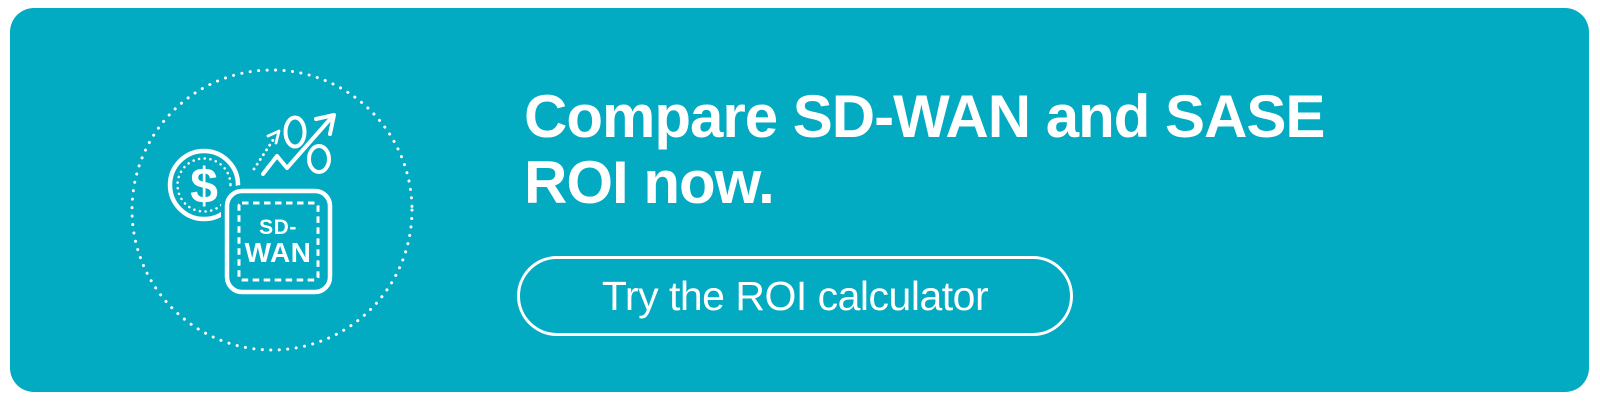 The height and width of the screenshot is (401, 1600). What do you see at coordinates (278, 227) in the screenshot?
I see `sd-wan-box-label-line1: SD-` at bounding box center [278, 227].